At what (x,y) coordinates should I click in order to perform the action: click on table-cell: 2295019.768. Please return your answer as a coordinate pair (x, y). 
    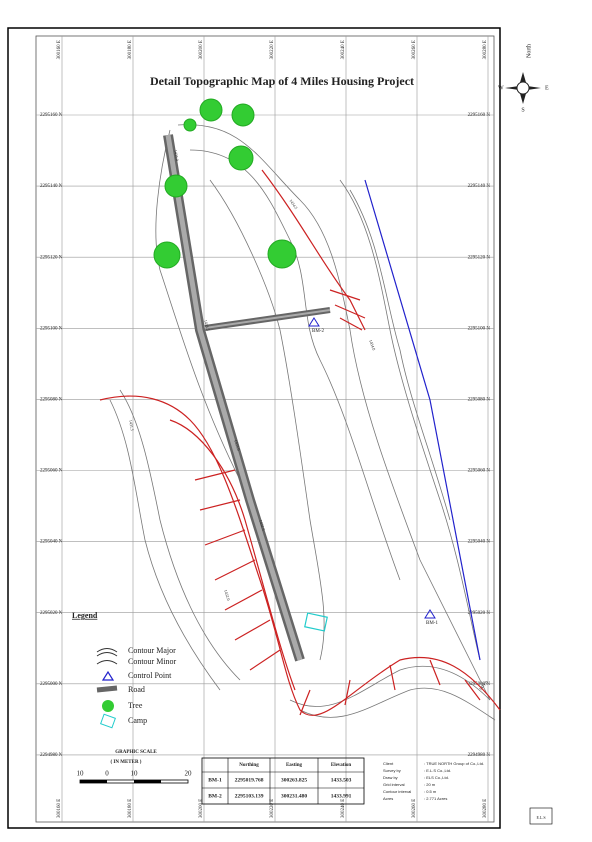
    Looking at the image, I should click on (249, 780).